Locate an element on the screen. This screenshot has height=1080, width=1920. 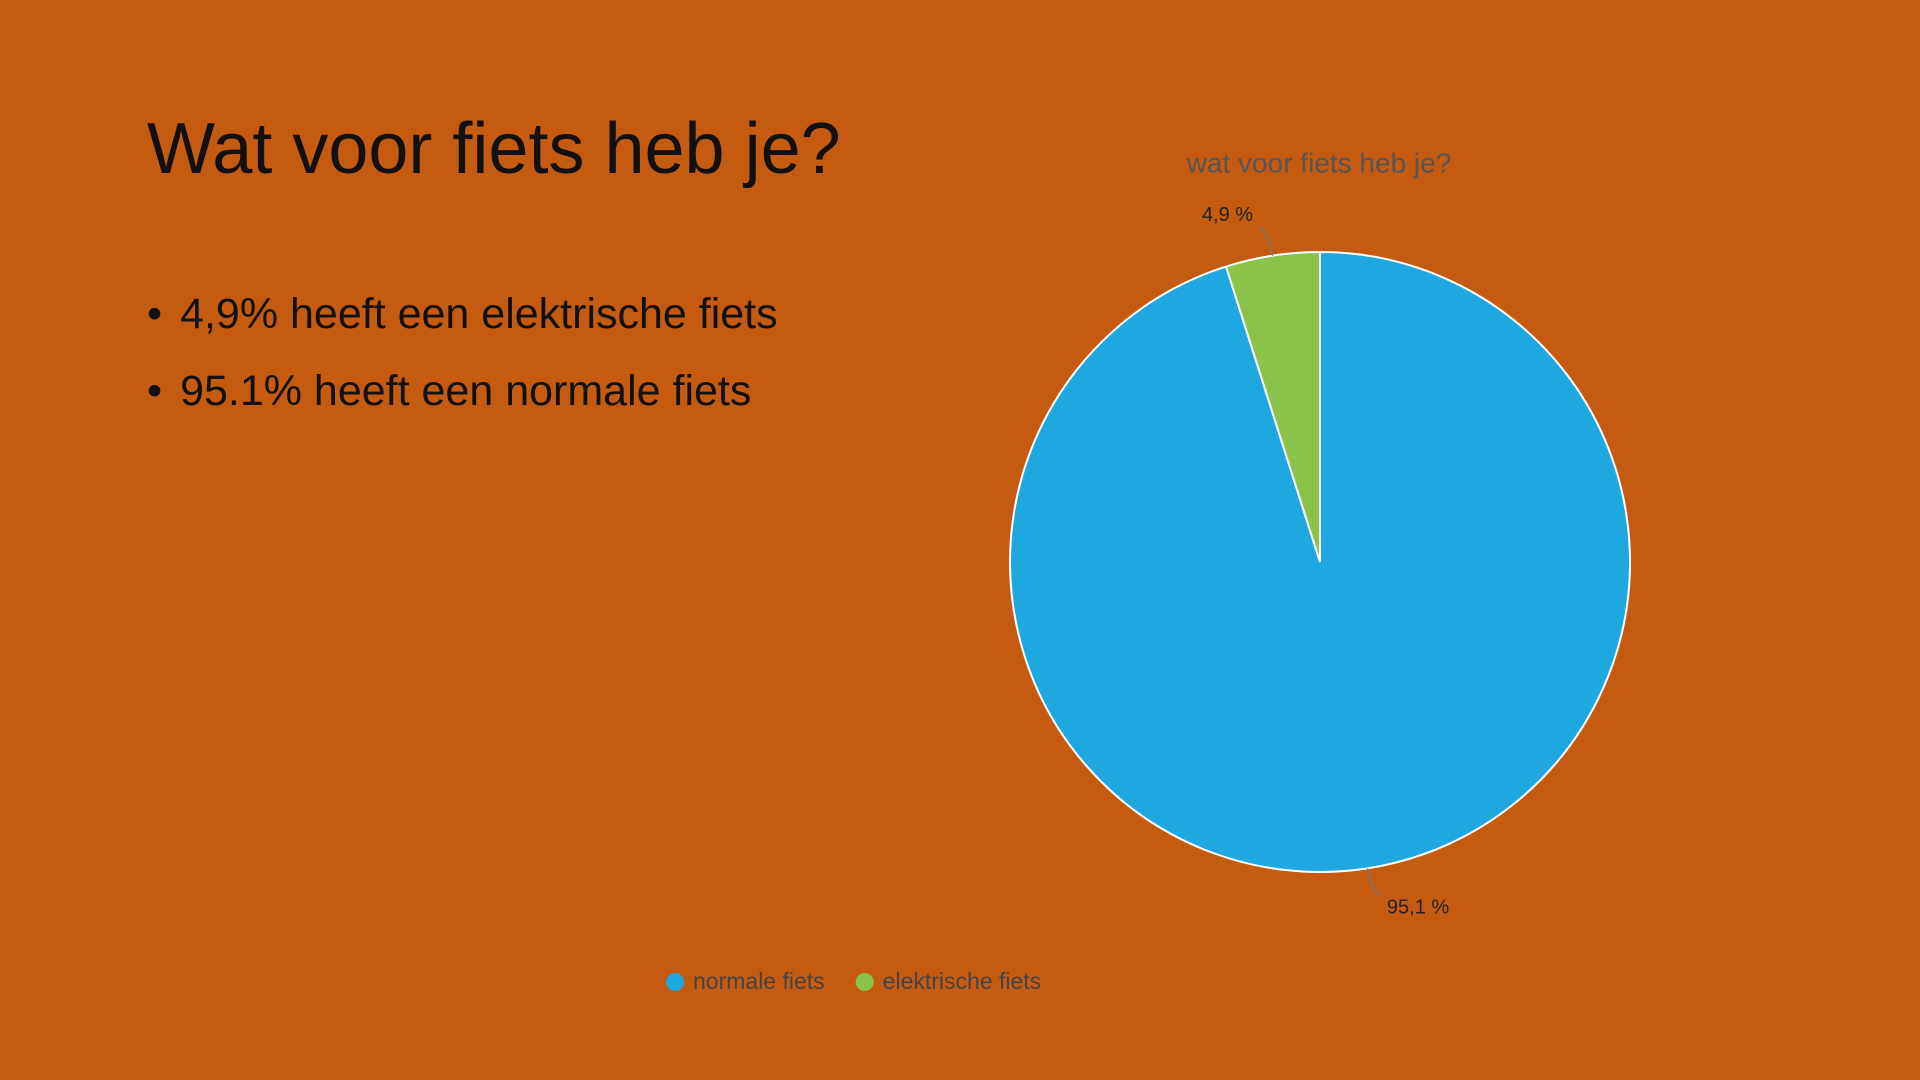
legend-label: normale fiets is located at coordinates (759, 981).